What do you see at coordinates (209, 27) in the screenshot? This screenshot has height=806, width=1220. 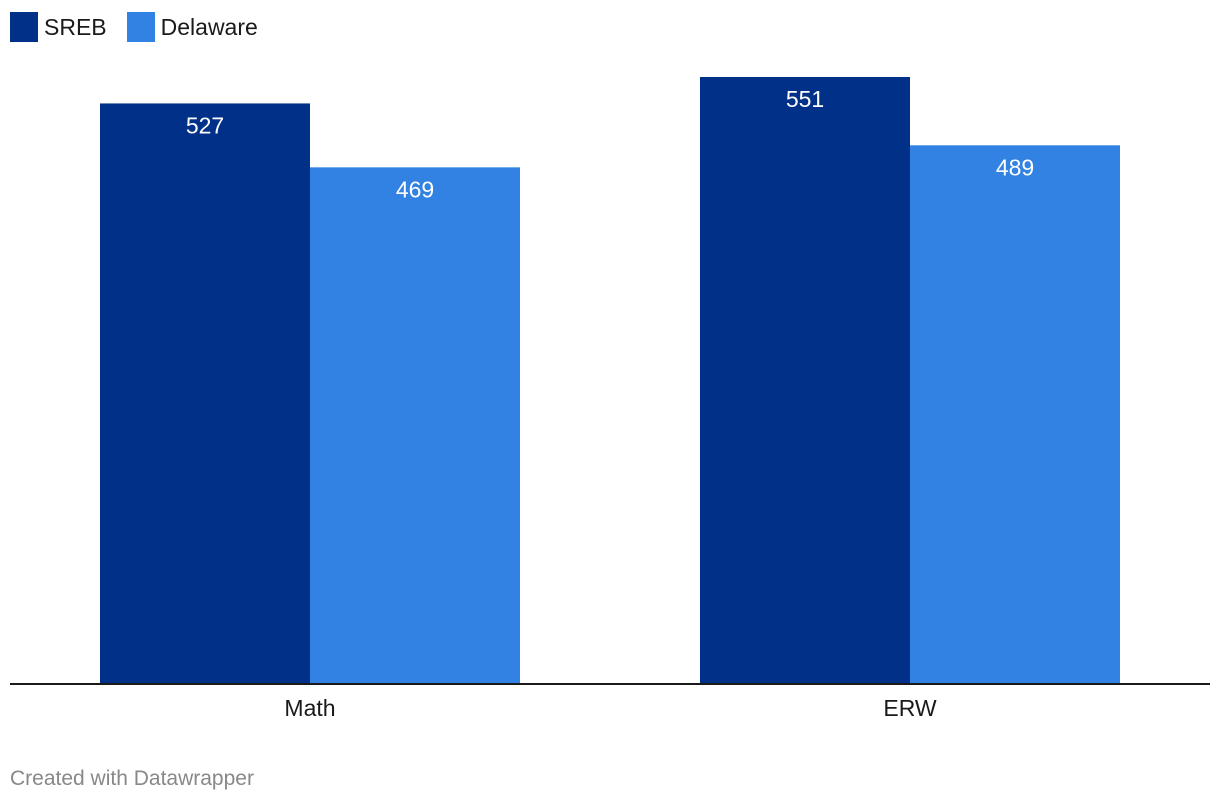 I see `legend-label-delaware: Delaware` at bounding box center [209, 27].